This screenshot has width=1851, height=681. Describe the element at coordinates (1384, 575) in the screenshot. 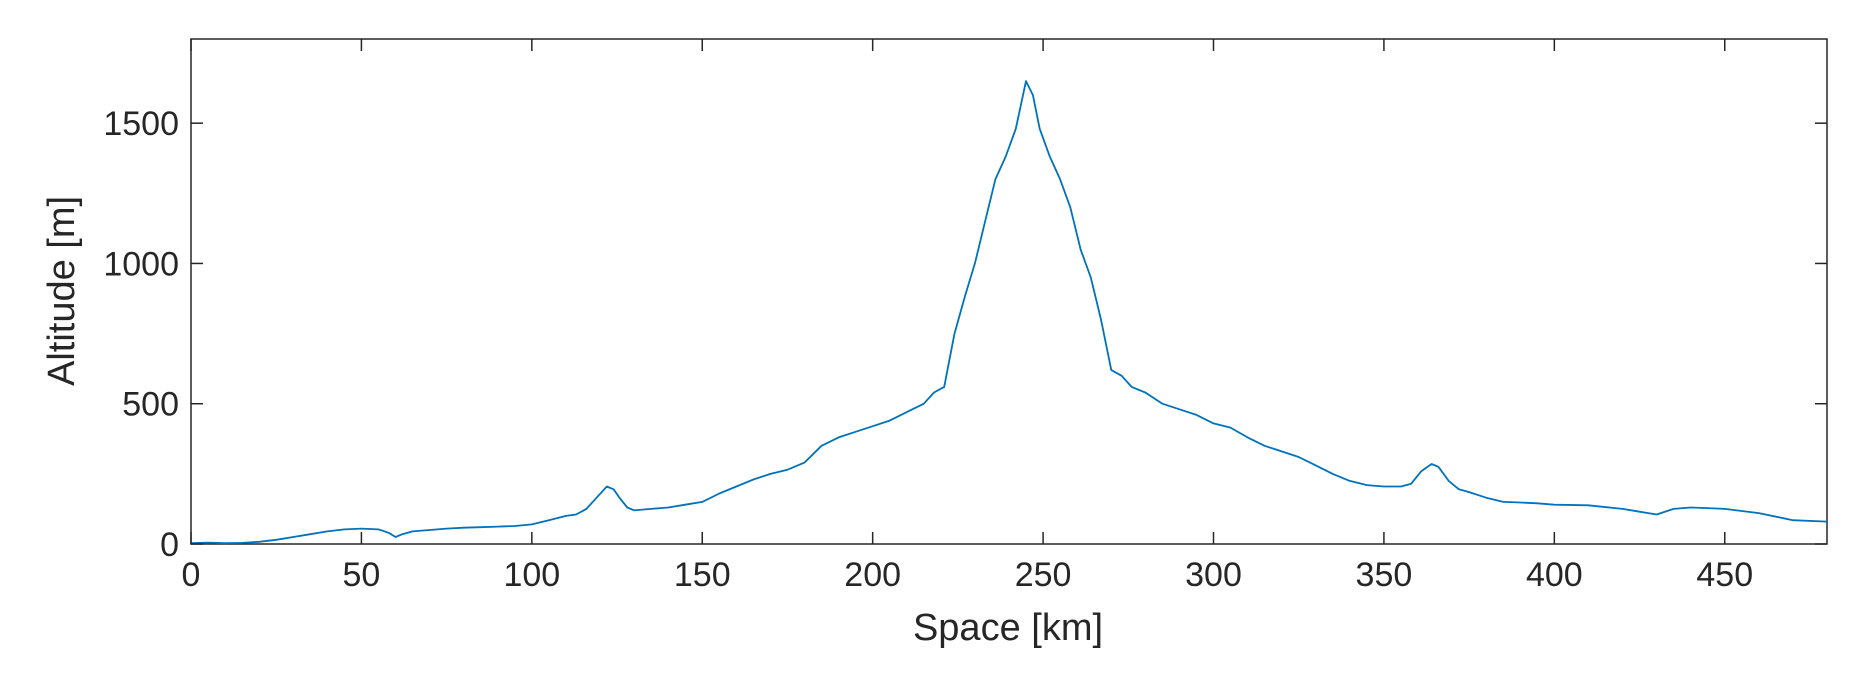

I see `x-tick-label: 350` at that location.